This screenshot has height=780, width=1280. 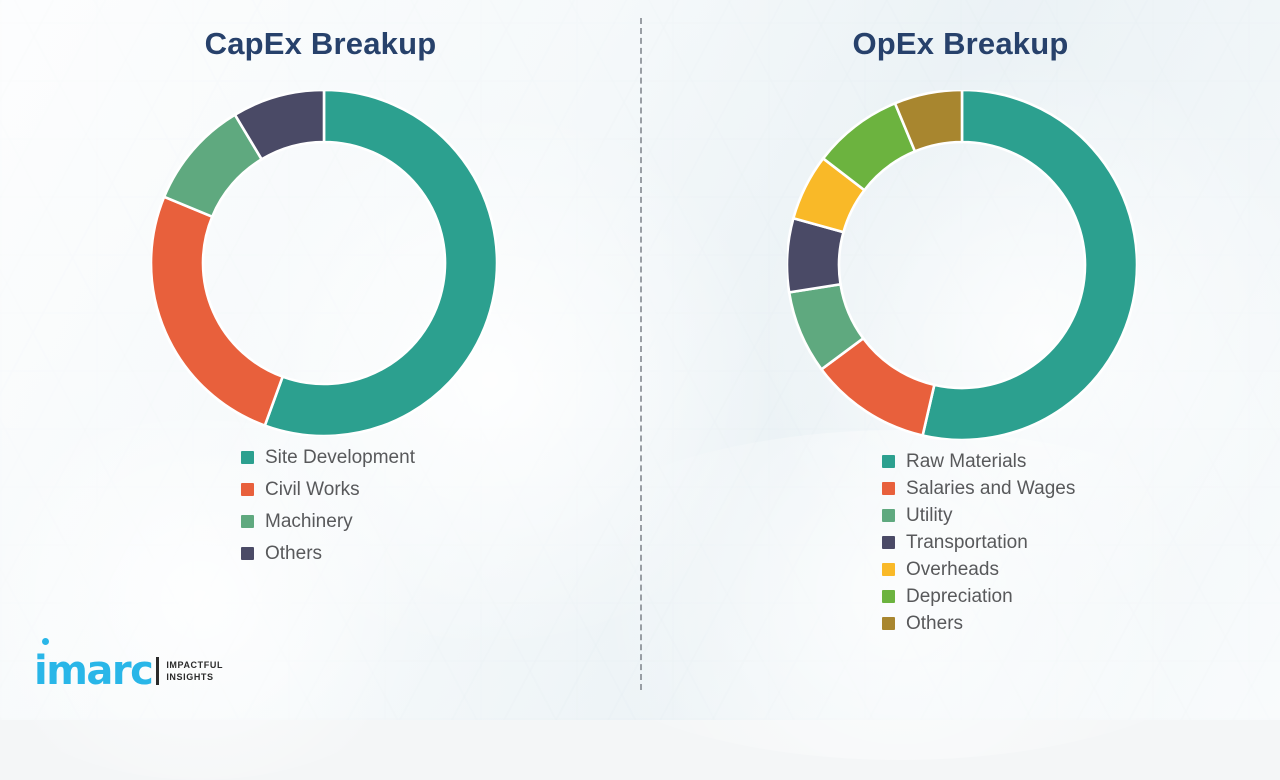 I want to click on legend-item-label: Machinery, so click(x=309, y=521).